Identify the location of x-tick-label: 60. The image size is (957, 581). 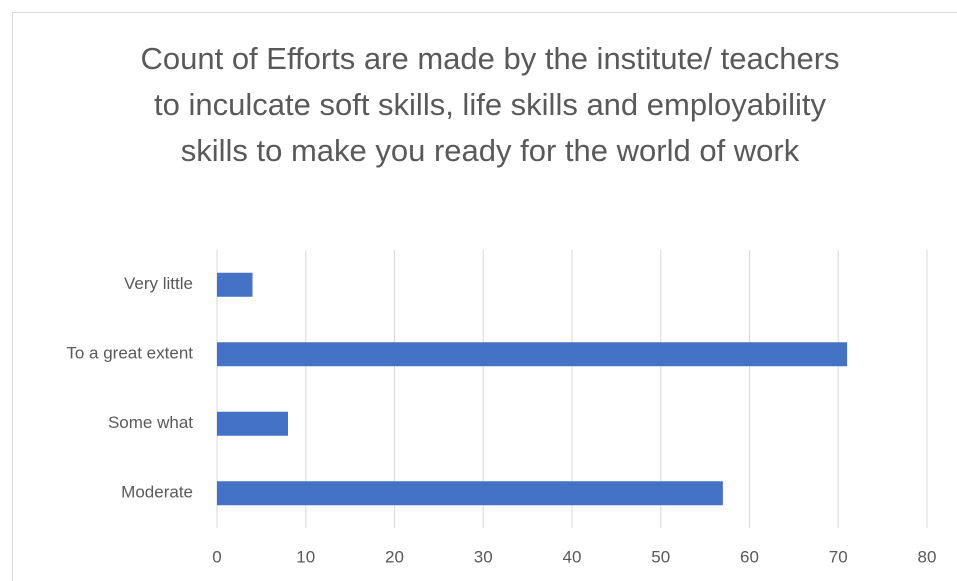
(749, 556).